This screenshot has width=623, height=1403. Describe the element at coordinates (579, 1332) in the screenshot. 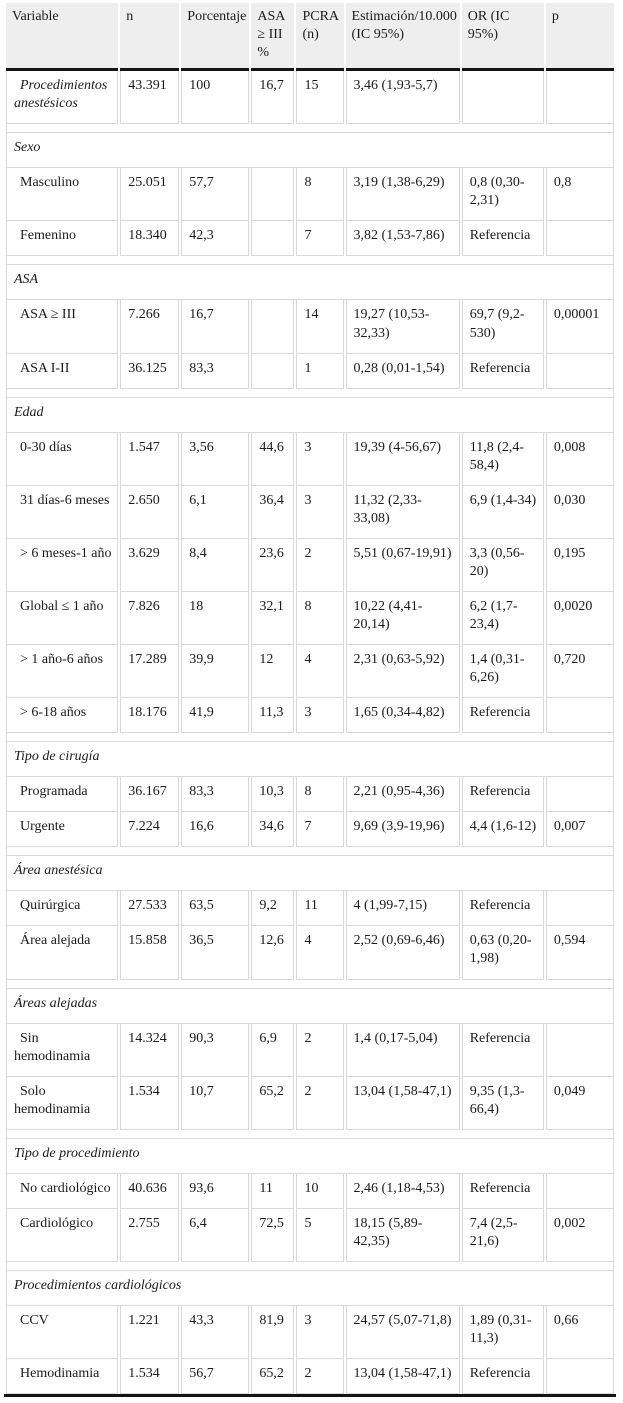

I see `cell: 0,66` at that location.